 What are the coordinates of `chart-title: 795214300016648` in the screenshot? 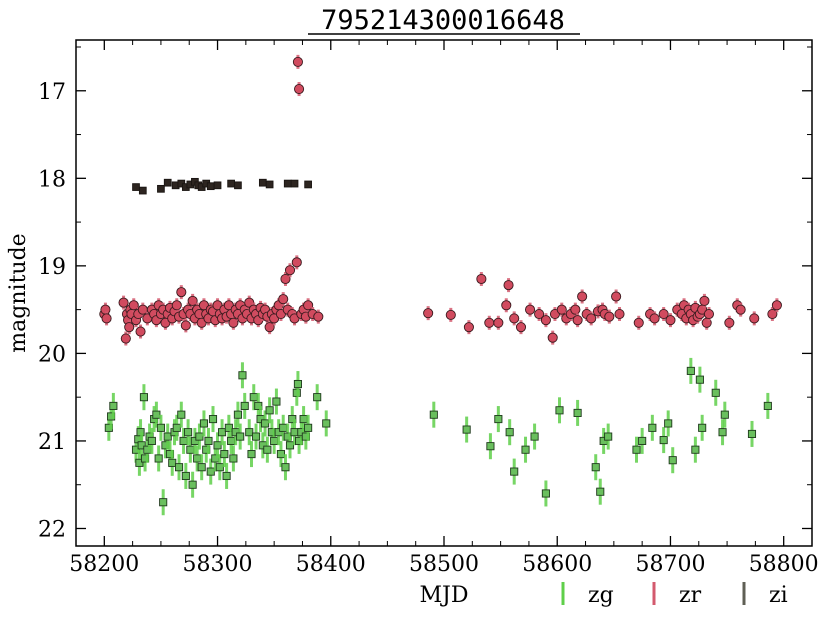 It's located at (443, 20).